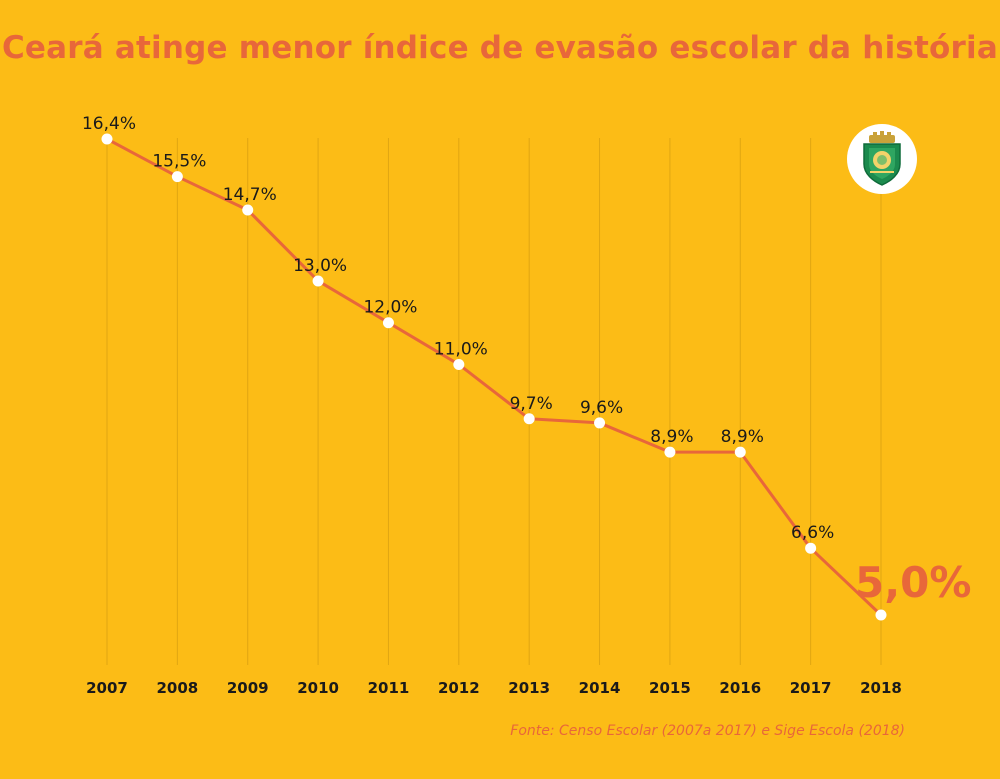 The height and width of the screenshot is (779, 1000). I want to click on data-point-2013, so click(529, 419).